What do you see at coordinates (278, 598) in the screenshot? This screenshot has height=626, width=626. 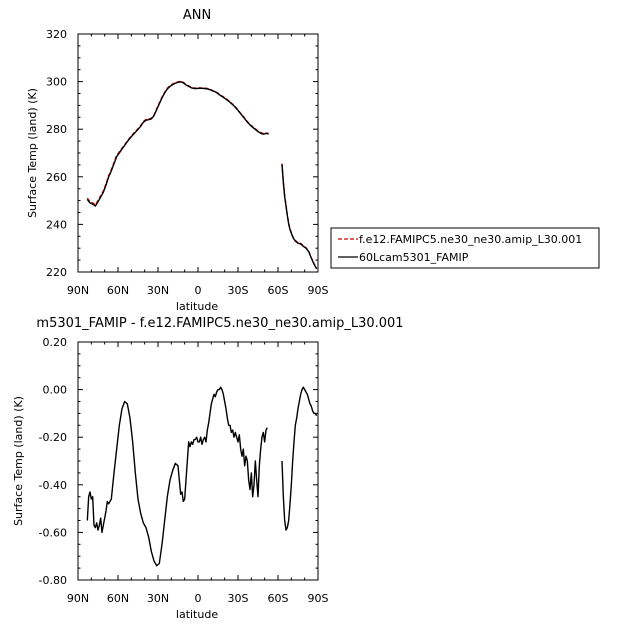 I see `bottom-x-tick-label: 60S` at bounding box center [278, 598].